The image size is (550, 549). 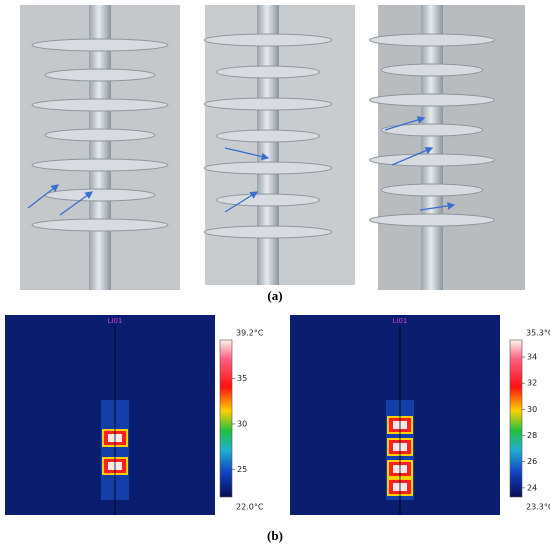 I want to click on colorbar-end-label: 35.3°C, so click(x=538, y=333).